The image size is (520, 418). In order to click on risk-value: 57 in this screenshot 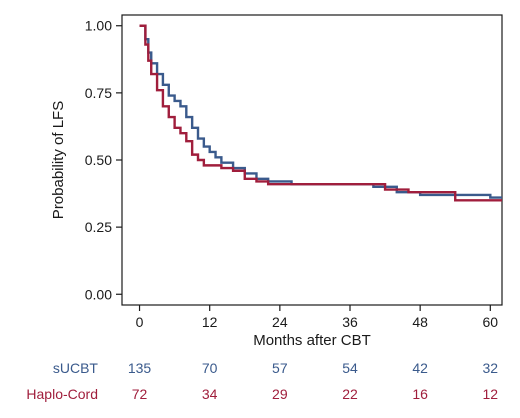, I will do `click(280, 368)`.